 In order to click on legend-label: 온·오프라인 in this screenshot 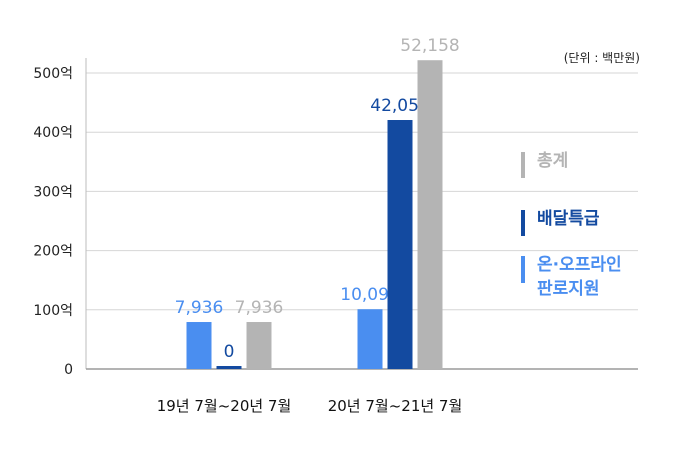, I will do `click(579, 265)`.